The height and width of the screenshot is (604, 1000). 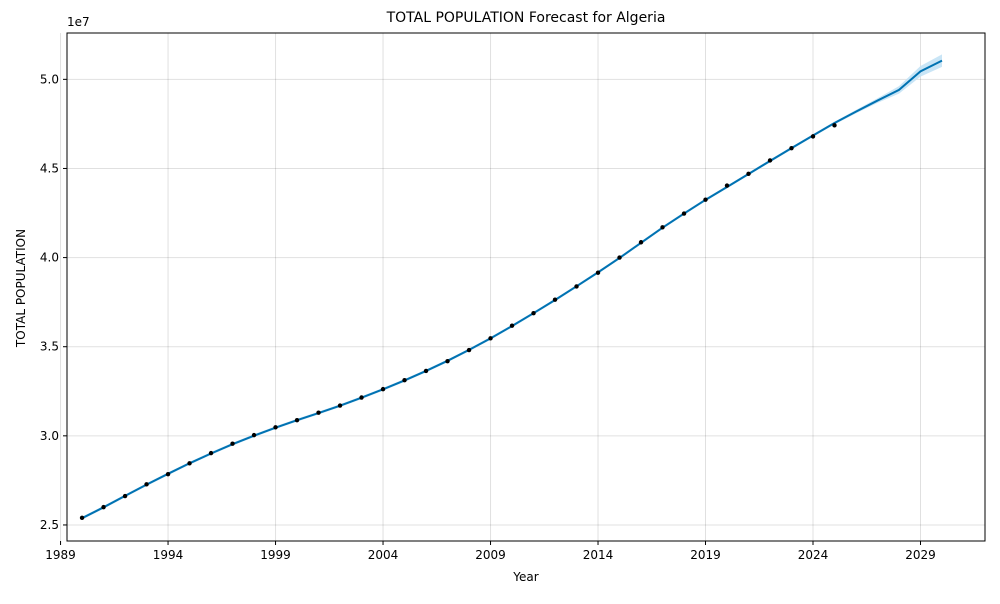 I want to click on y-tick-label: 5.0, so click(x=49, y=79).